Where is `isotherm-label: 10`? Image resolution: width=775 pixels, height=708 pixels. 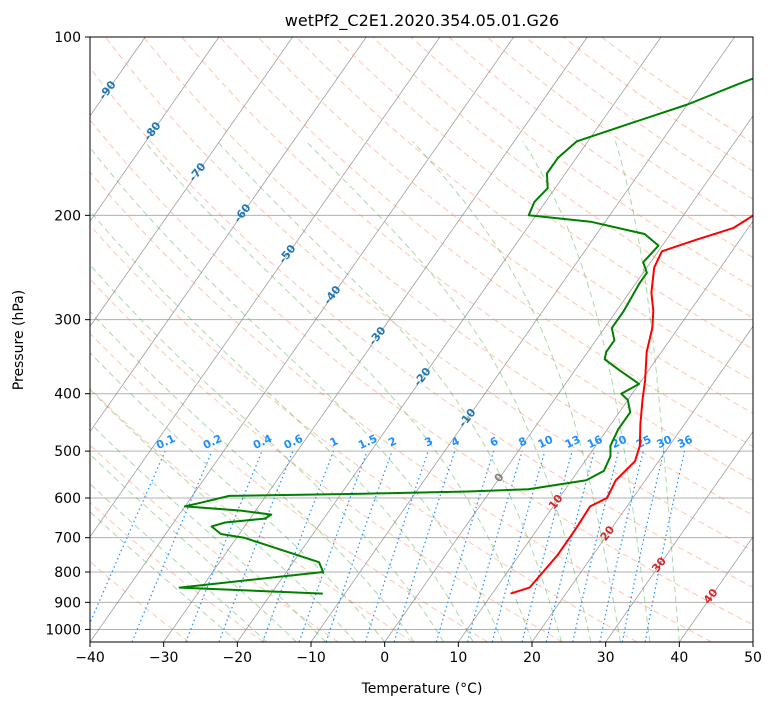 isotherm-label: 10 is located at coordinates (556, 502).